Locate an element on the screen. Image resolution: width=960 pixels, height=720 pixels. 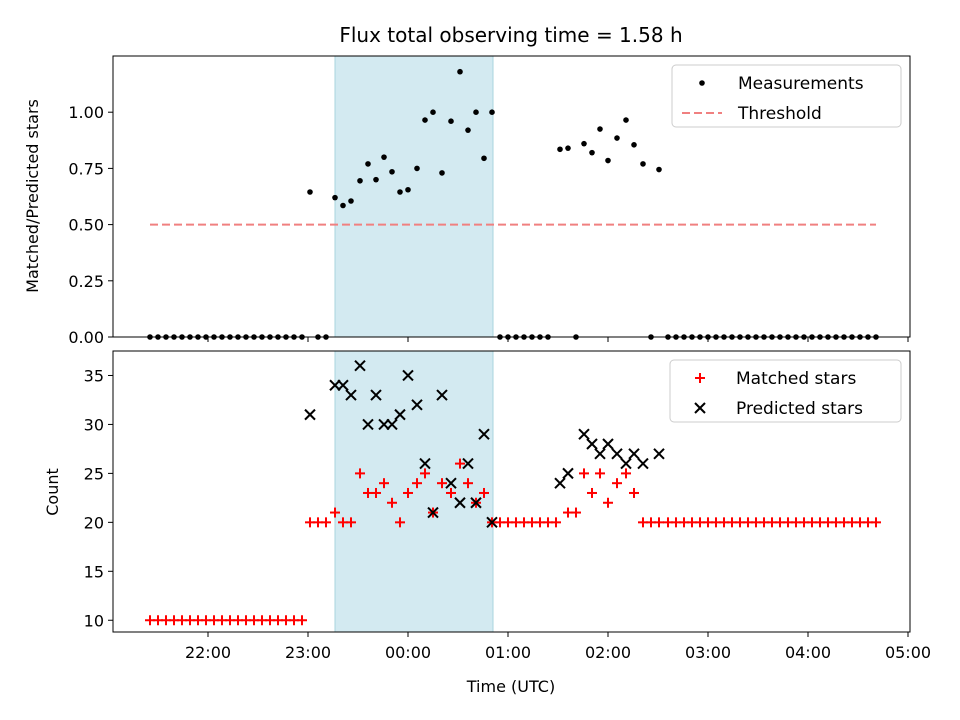
y-tick-label: 0.25 is located at coordinates (86, 281).